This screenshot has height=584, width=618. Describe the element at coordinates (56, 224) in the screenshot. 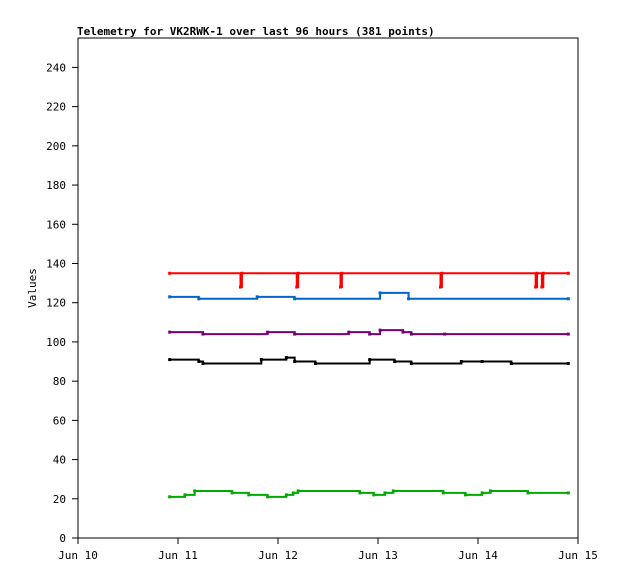

I see `y-tick-label: 160` at that location.